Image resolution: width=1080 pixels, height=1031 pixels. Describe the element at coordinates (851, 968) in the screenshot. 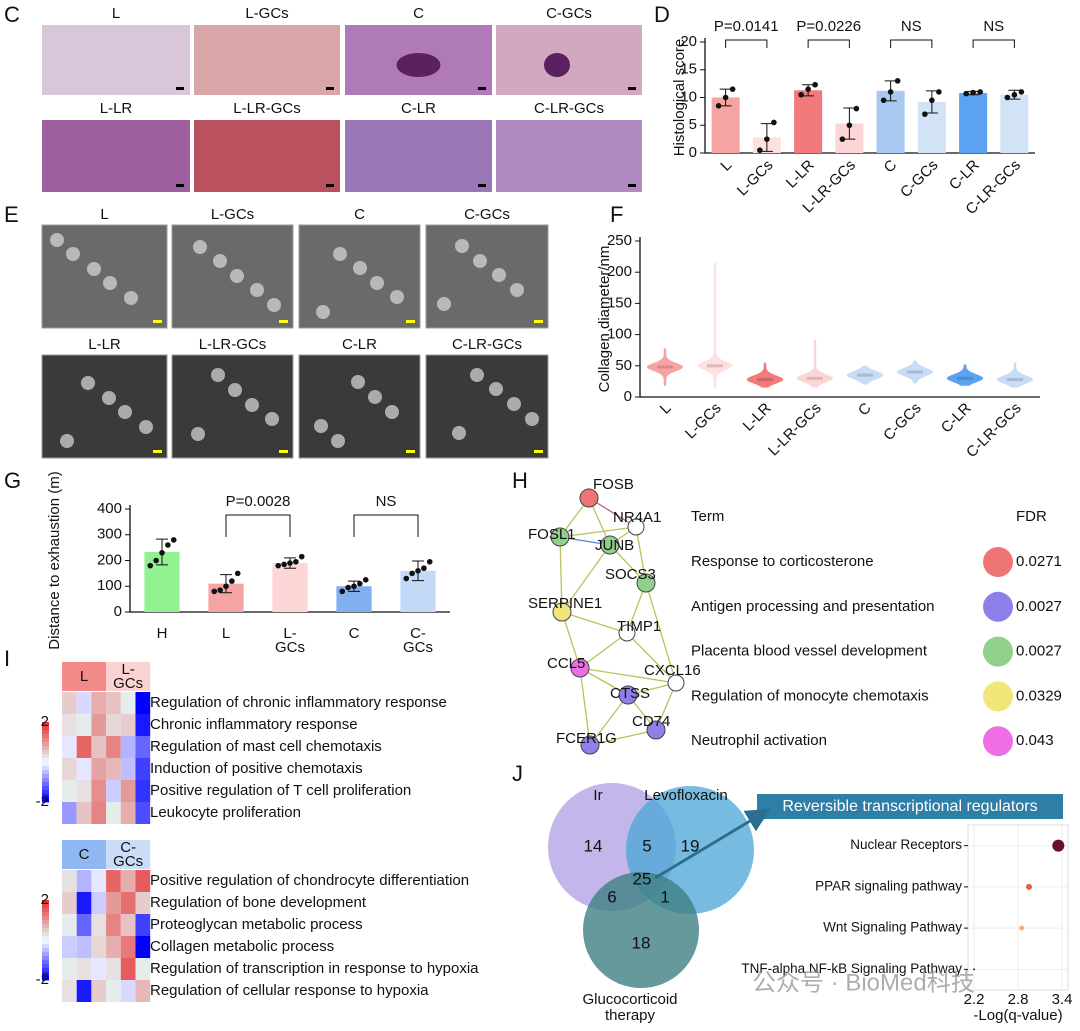

I see `y-tick-label: TNF-alpha NF-kB Signaling Pathway` at that location.